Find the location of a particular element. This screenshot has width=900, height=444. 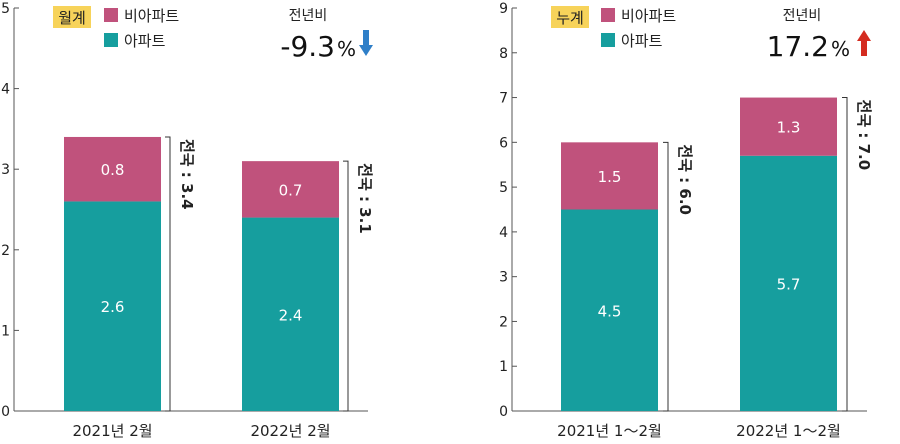

arrow-down-icon is located at coordinates (366, 43).